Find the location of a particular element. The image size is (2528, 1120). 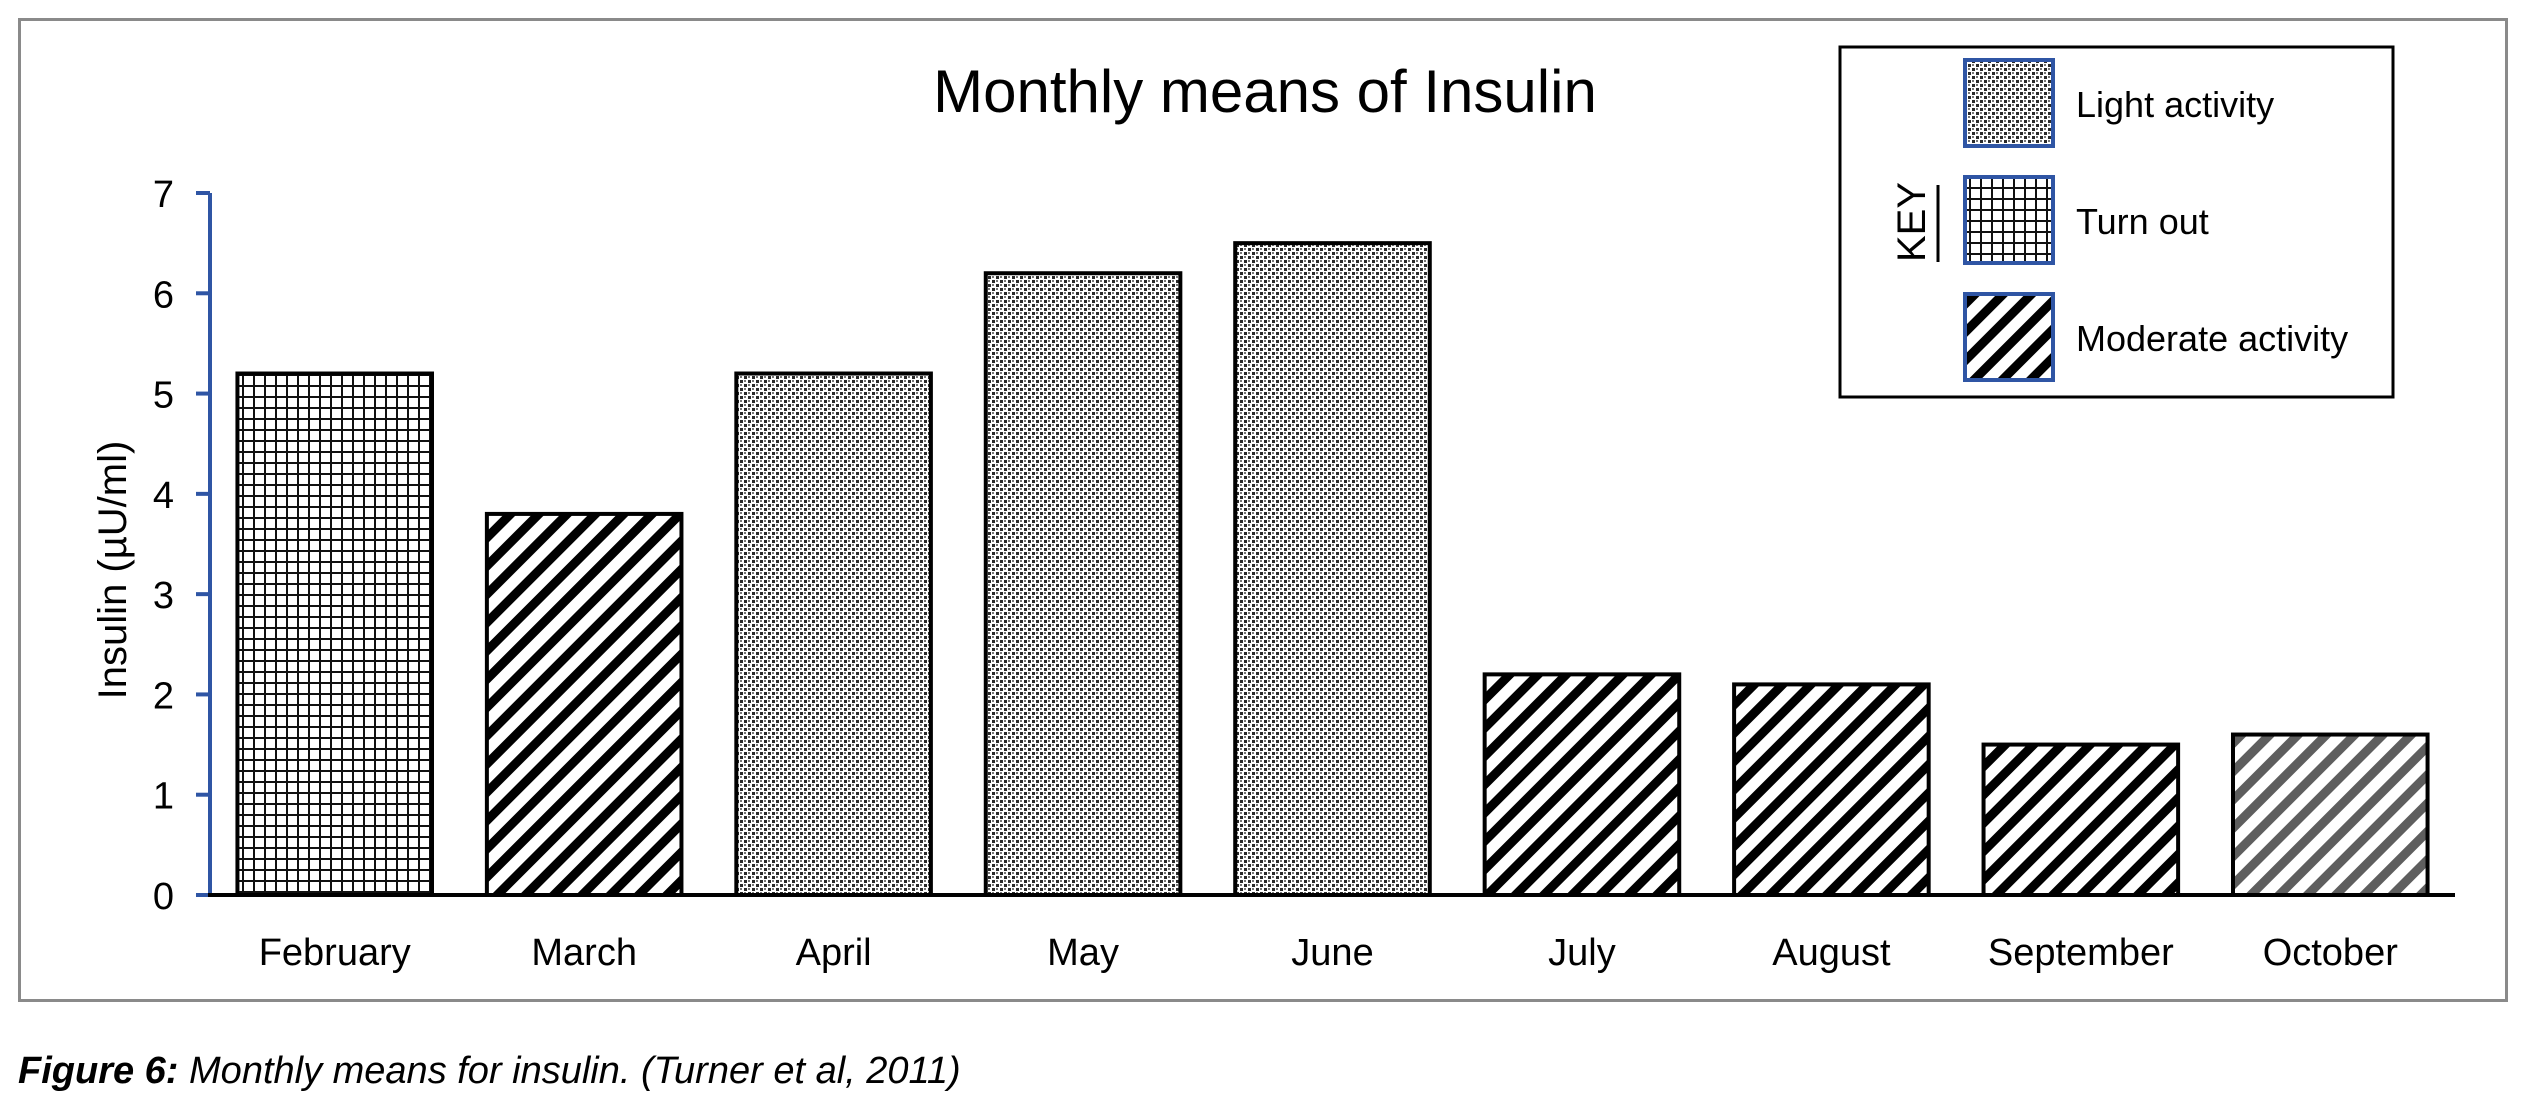

y-tick-label: 3 is located at coordinates (163, 596).